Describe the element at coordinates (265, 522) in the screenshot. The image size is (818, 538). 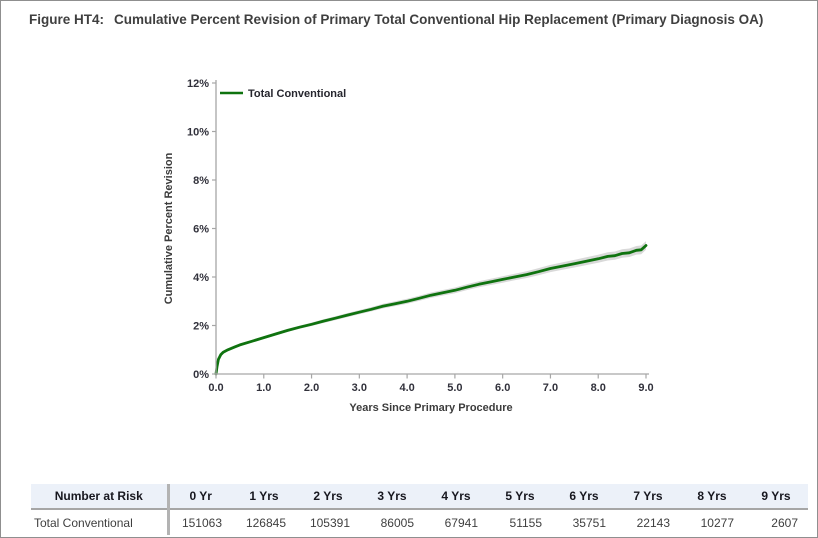
I see `number-at-risk-cell: 126845` at that location.